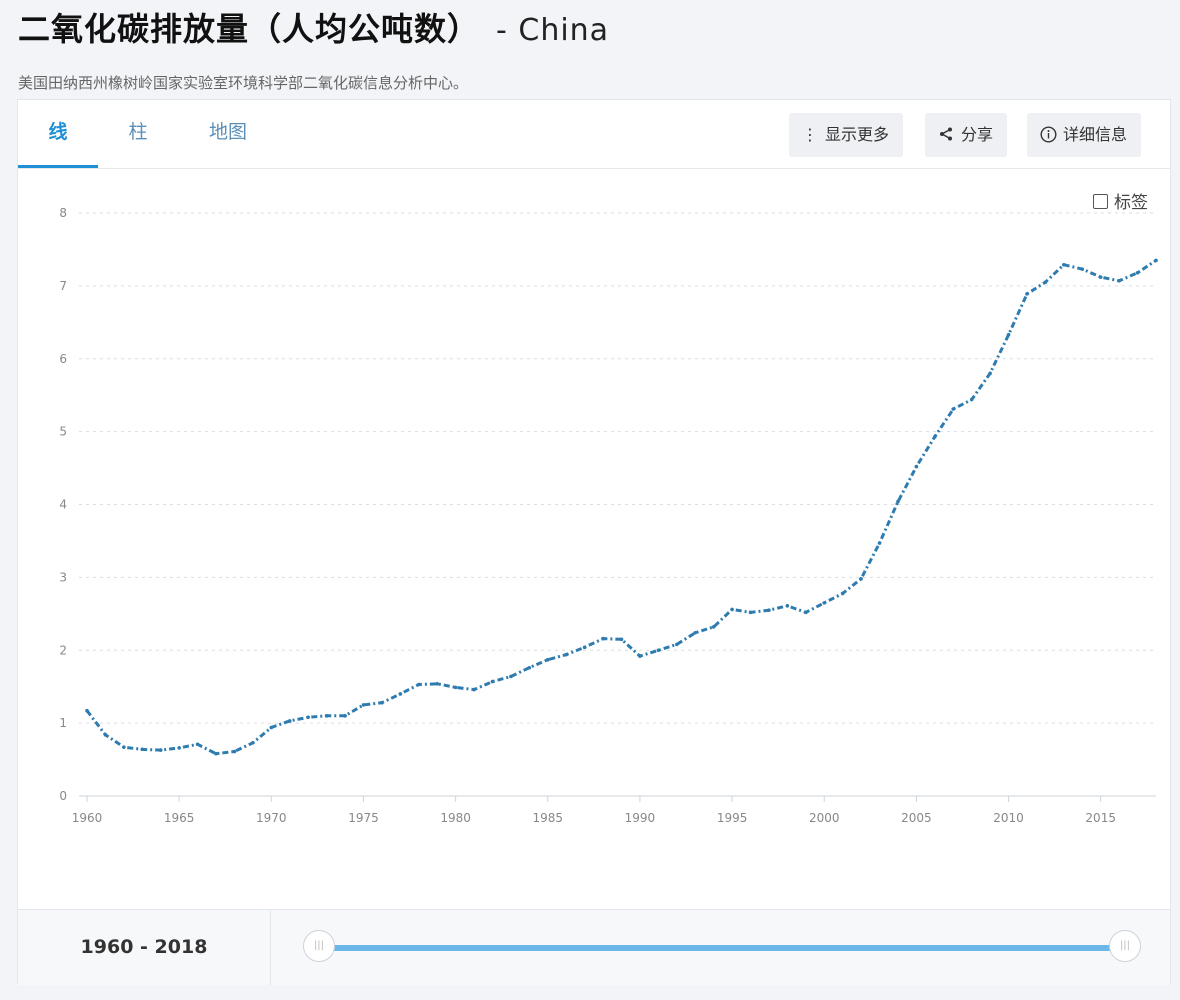  What do you see at coordinates (87, 818) in the screenshot?
I see `x-tick-label: 1960` at bounding box center [87, 818].